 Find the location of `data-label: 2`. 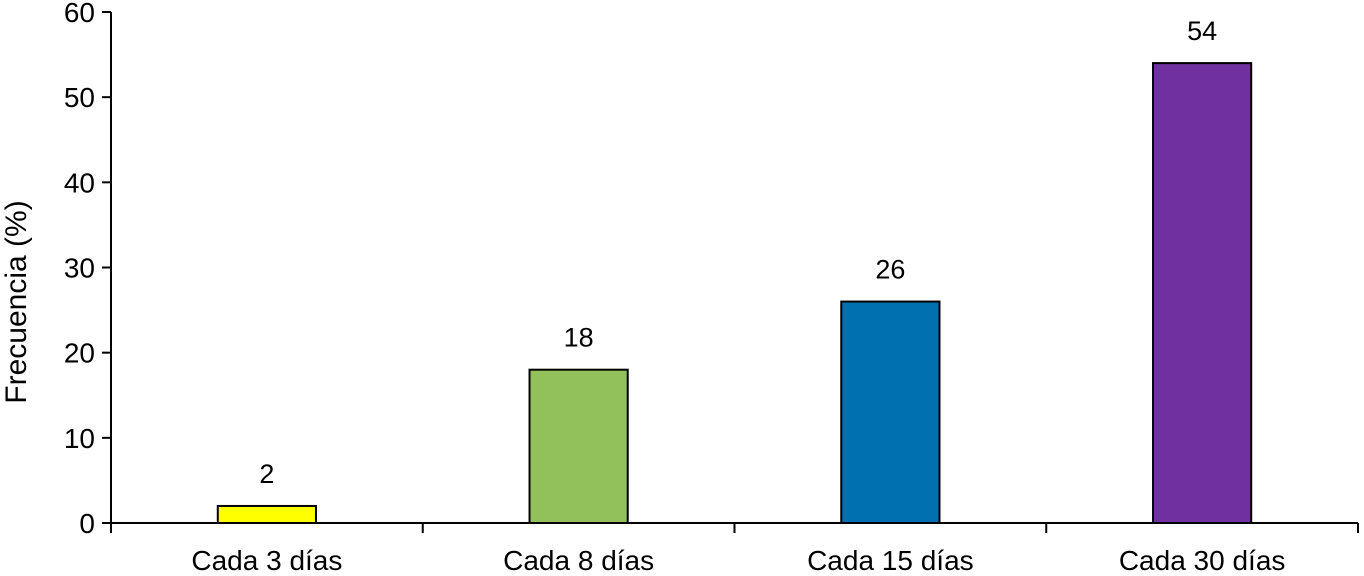

data-label: 2 is located at coordinates (266, 474).